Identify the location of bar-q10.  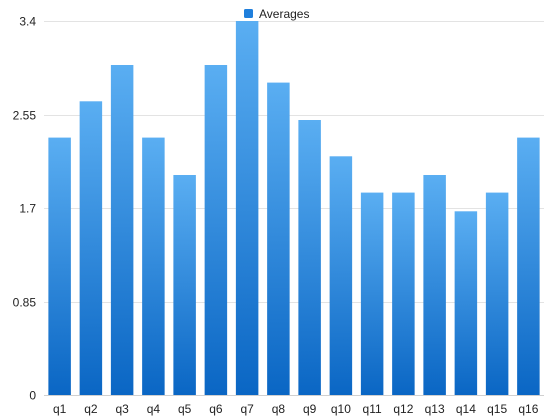
(341, 275).